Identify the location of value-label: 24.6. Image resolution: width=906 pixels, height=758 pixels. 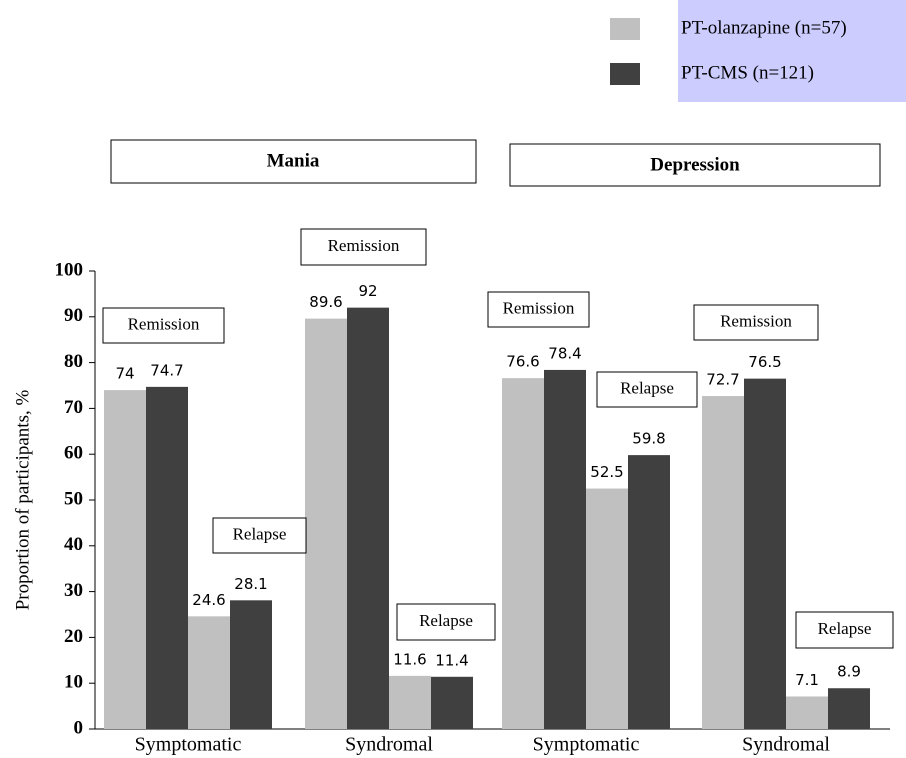
(208, 600).